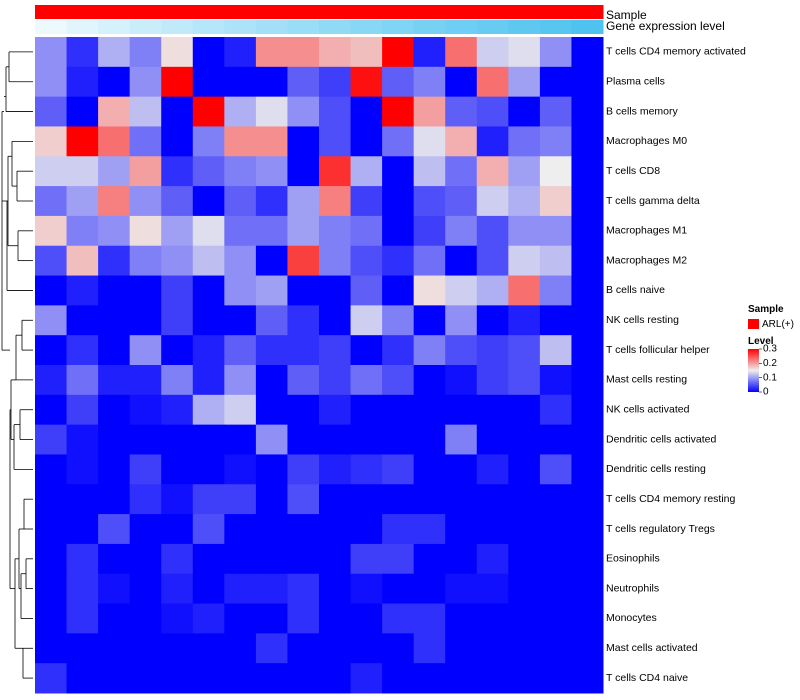 This screenshot has width=800, height=700. I want to click on legend-sample-title: Sample, so click(766, 309).